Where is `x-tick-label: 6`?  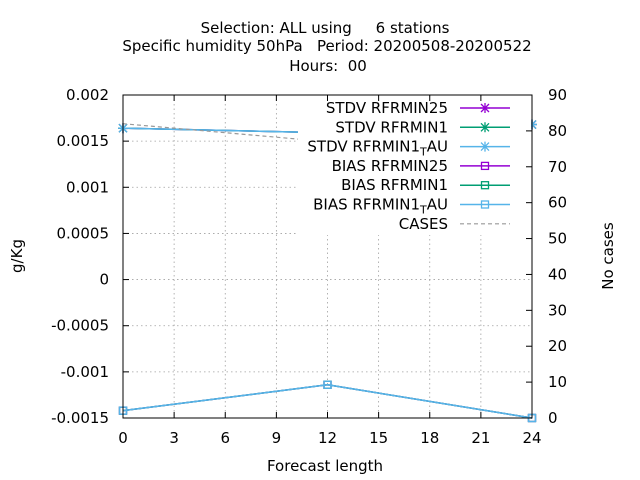
x-tick-label: 6 is located at coordinates (225, 438).